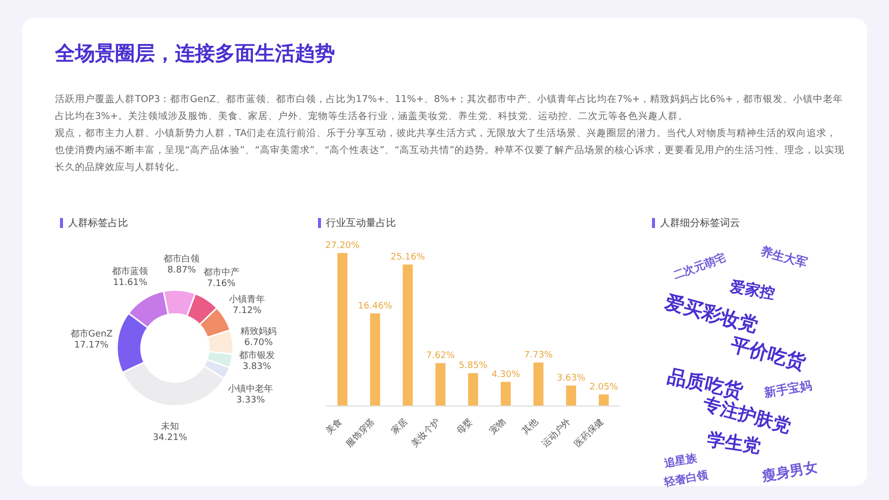  I want to click on x-tick-label: 美食, so click(334, 426).